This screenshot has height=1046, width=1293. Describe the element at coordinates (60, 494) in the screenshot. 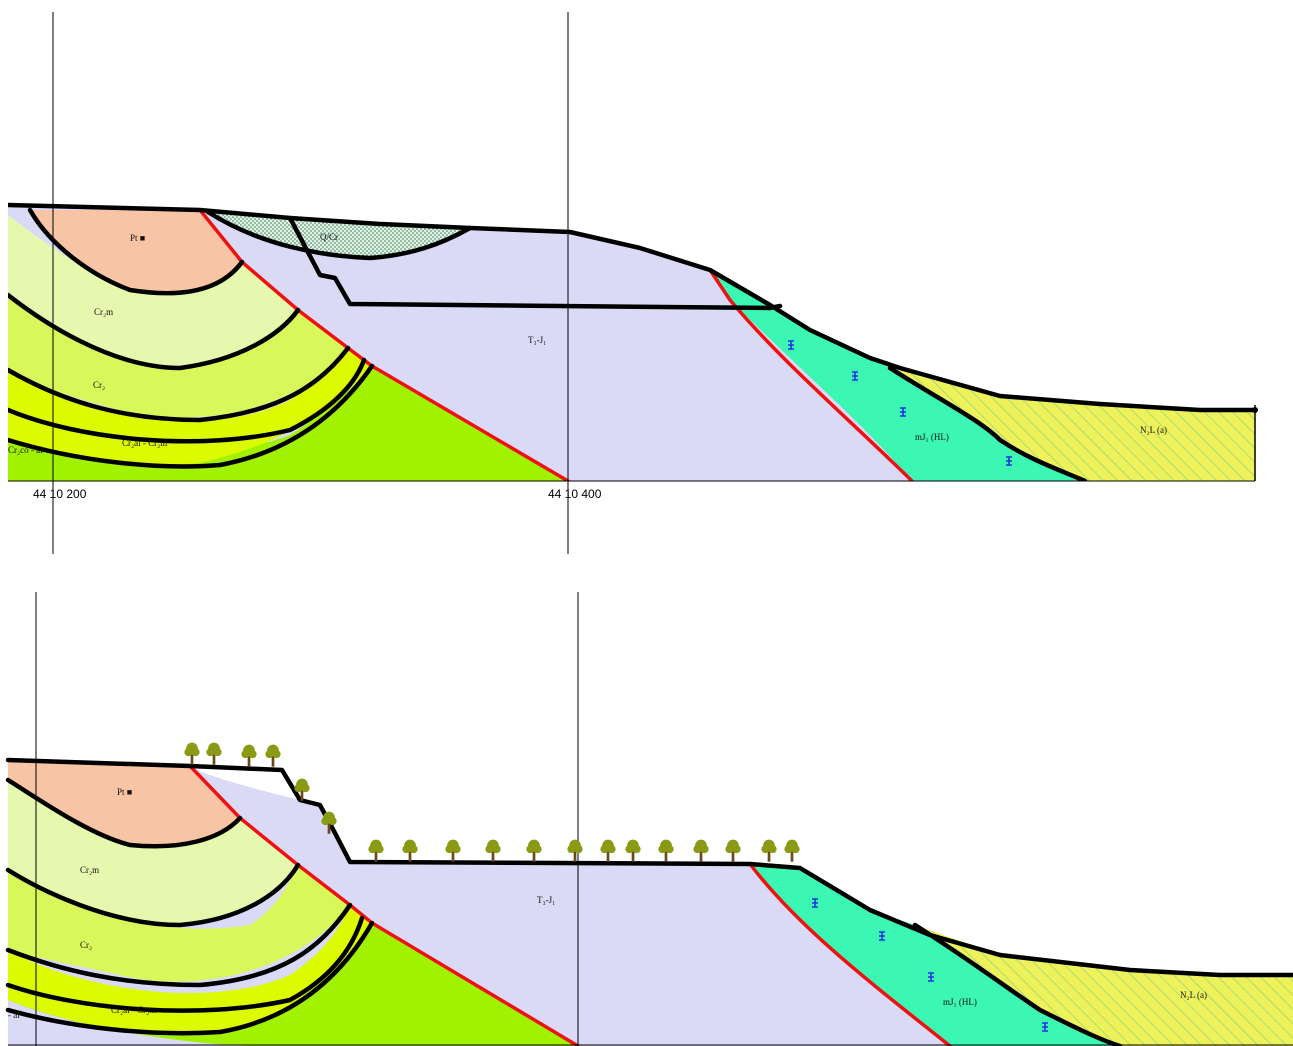

I see `coord-label-left: 44 10 200` at that location.